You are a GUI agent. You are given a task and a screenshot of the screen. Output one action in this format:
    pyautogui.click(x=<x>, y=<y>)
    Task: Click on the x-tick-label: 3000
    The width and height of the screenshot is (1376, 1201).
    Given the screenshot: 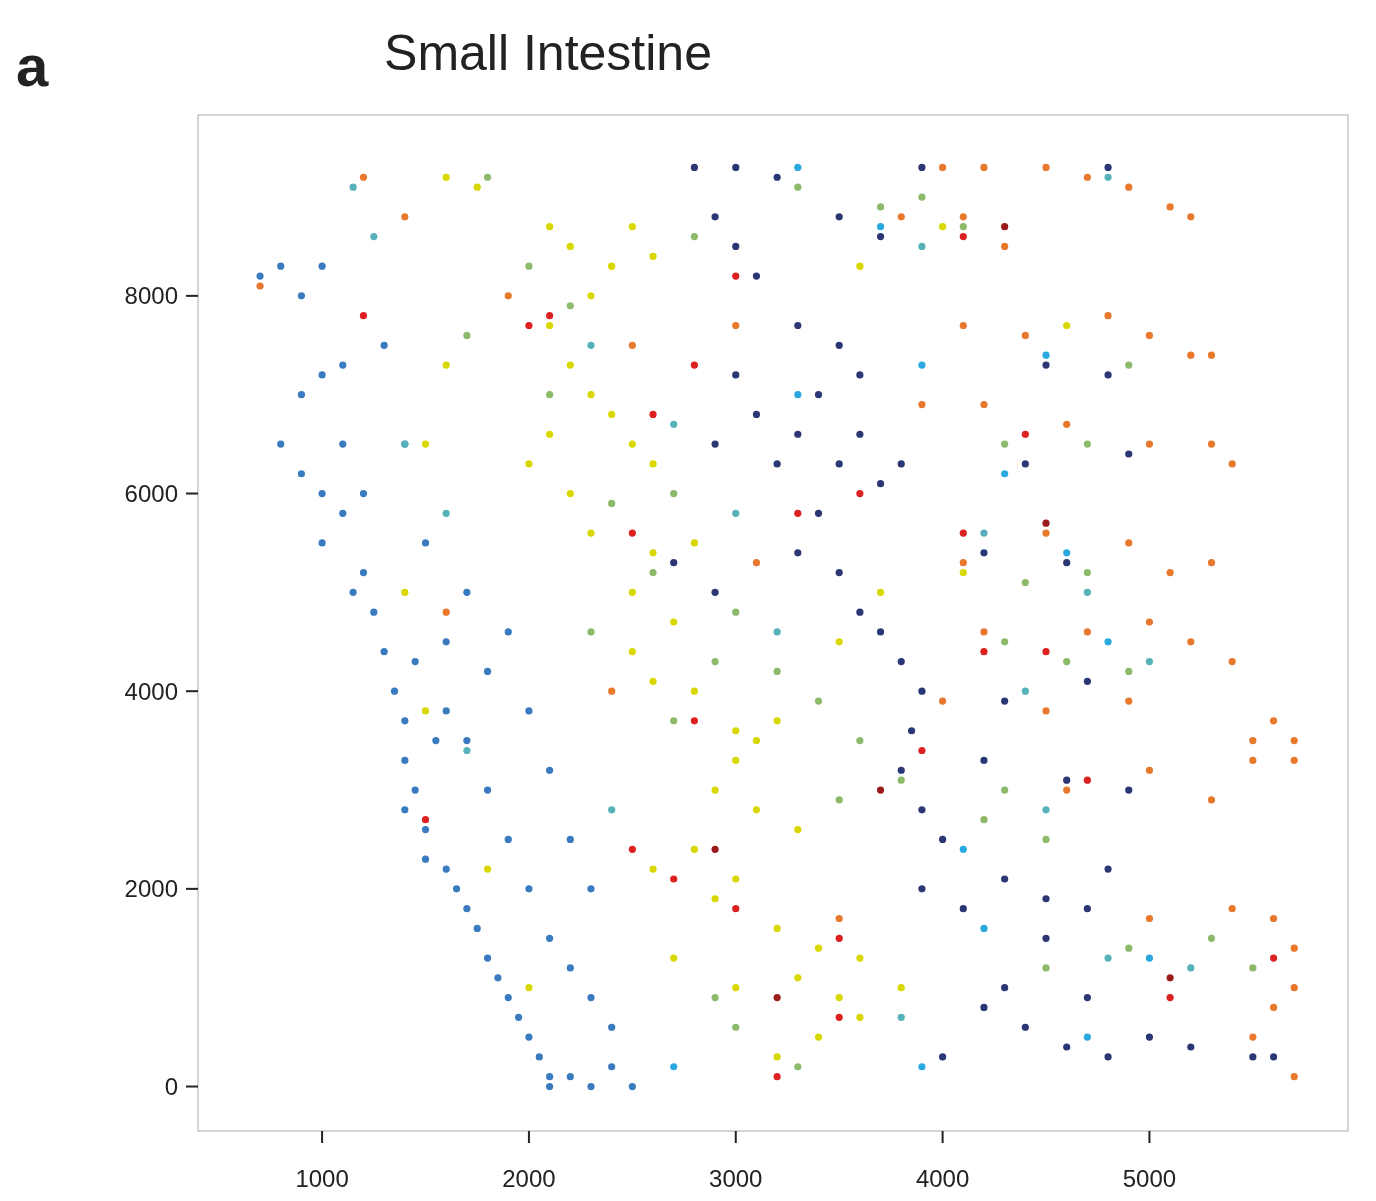 What is the action you would take?
    pyautogui.click(x=736, y=1178)
    